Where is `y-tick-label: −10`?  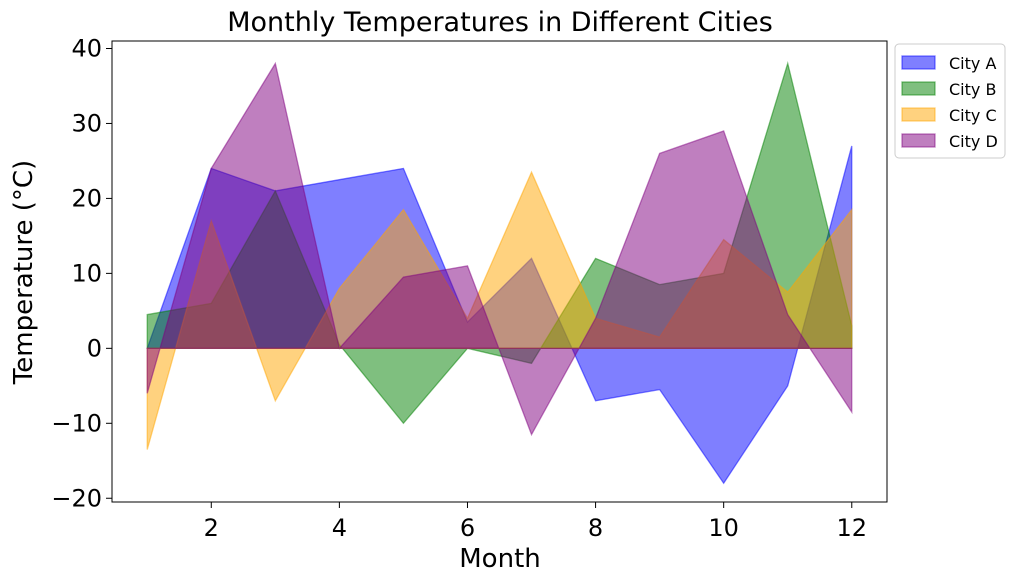 y-tick-label: −10 is located at coordinates (76, 423).